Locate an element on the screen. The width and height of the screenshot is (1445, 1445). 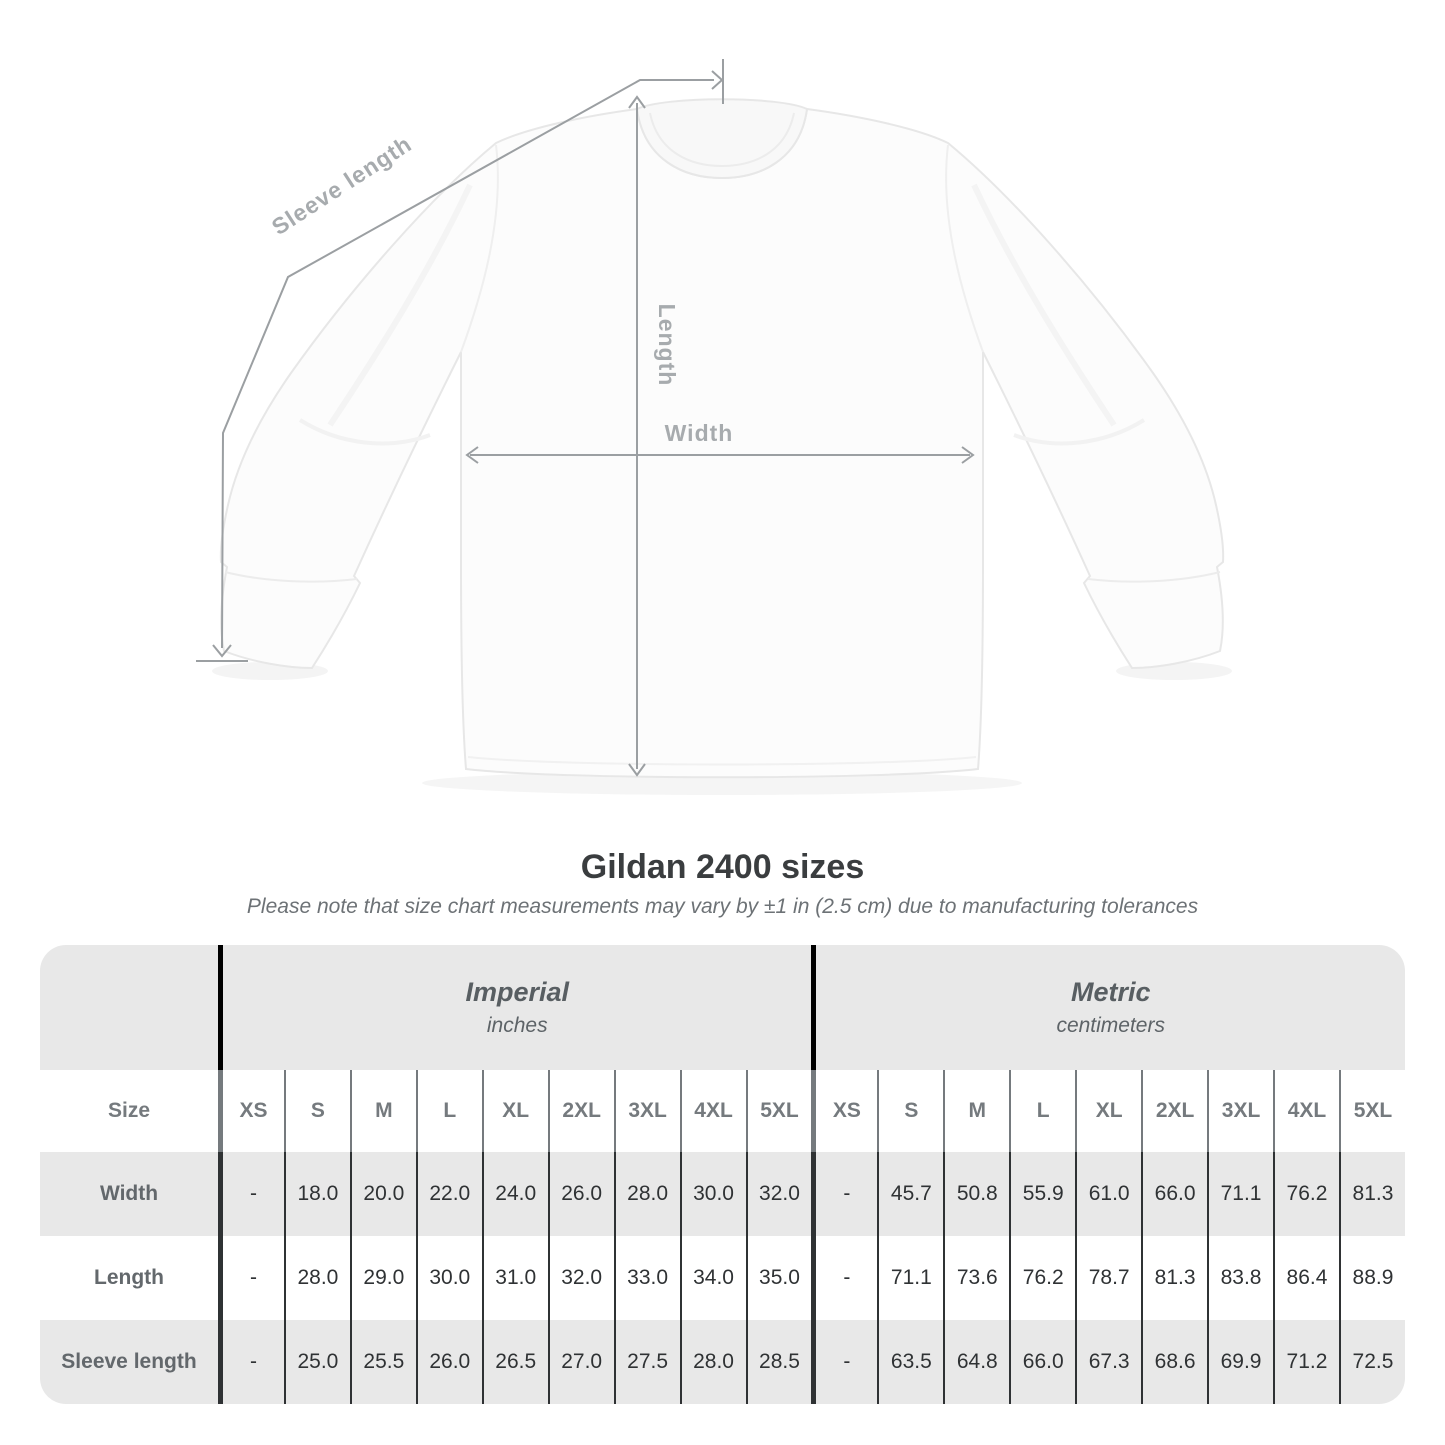
size-column-header: Size is located at coordinates (129, 1111).